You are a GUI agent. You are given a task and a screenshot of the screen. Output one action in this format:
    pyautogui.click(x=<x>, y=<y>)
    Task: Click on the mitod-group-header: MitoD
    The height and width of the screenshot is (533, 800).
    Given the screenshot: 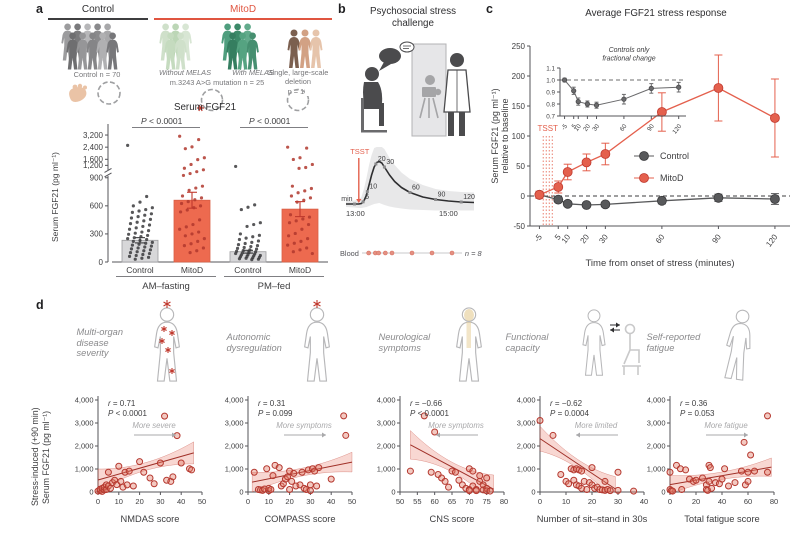 What is the action you would take?
    pyautogui.click(x=243, y=9)
    